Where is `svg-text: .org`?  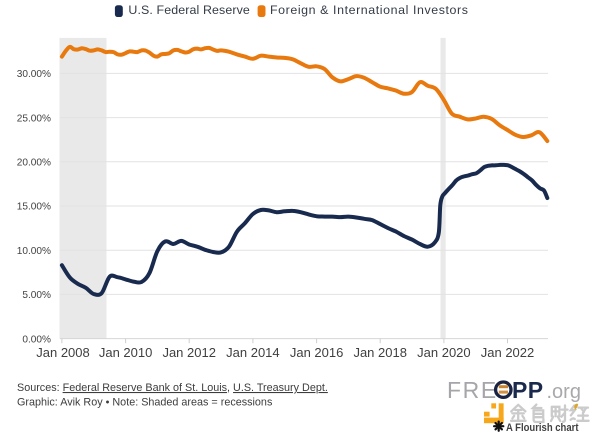
svg-text: .org is located at coordinates (564, 392).